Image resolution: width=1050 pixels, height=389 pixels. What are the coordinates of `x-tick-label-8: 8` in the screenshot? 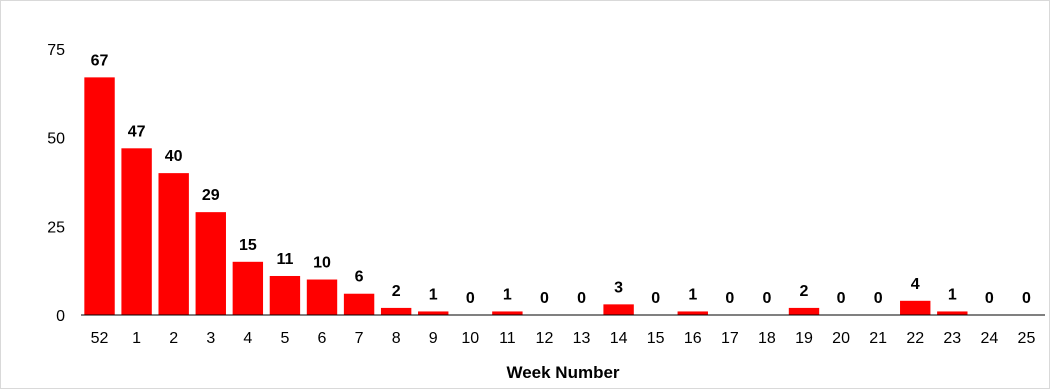 It's located at (396, 338).